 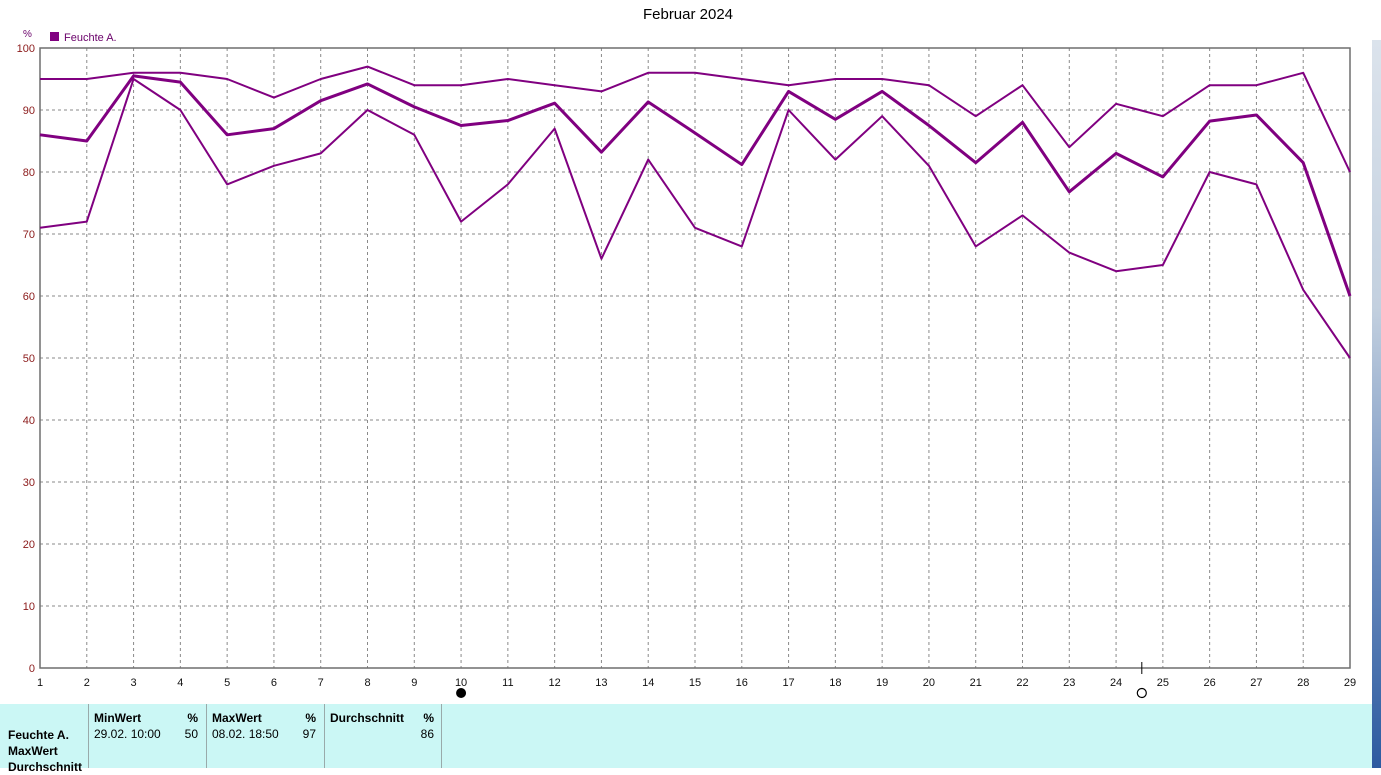 What do you see at coordinates (192, 718) in the screenshot?
I see `stat-unit-min: %` at bounding box center [192, 718].